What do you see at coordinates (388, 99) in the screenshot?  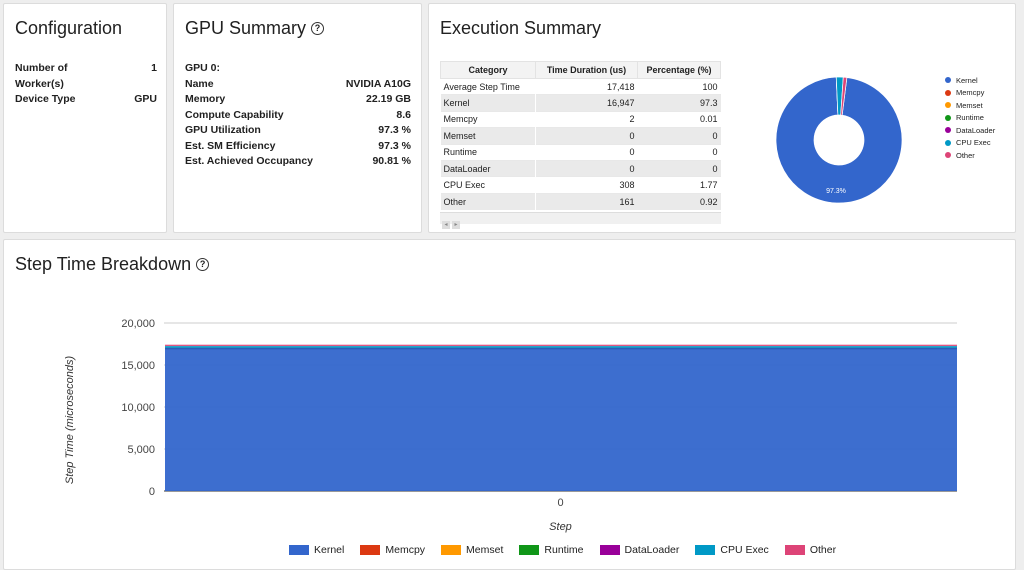 I see `gpu-value: 22.19 GB` at bounding box center [388, 99].